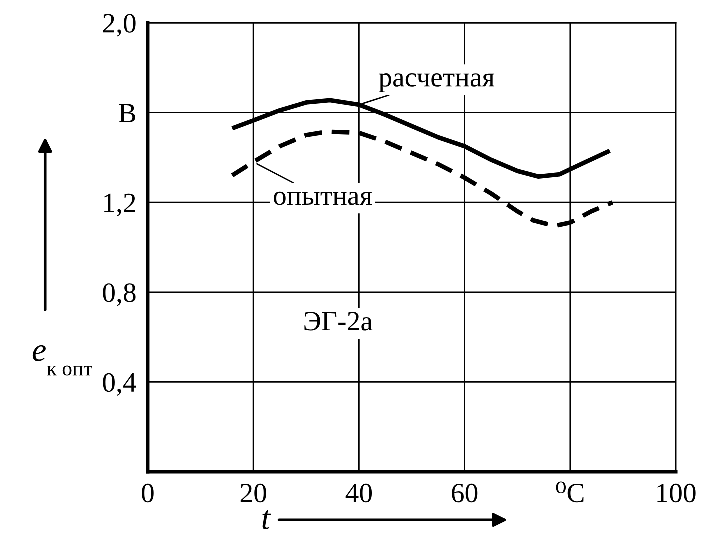 The height and width of the screenshot is (539, 709). Describe the element at coordinates (253, 493) in the screenshot. I see `x-tick-label: 20` at that location.